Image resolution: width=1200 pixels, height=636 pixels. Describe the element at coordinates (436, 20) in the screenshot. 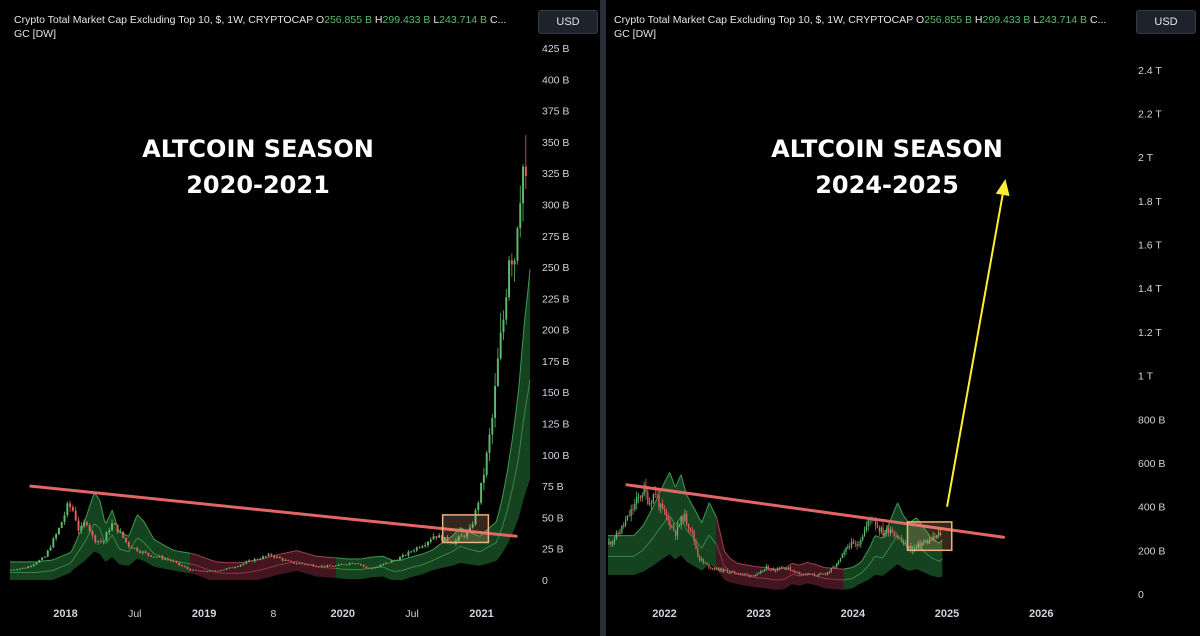

I see `low-label: L` at that location.